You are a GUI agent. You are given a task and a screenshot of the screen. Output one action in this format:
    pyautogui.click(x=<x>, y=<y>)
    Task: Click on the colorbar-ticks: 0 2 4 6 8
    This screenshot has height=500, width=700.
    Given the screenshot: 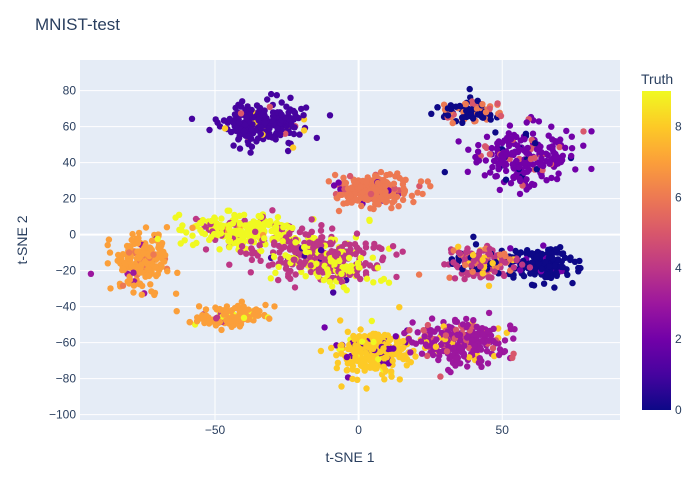 What is the action you would take?
    pyautogui.click(x=678, y=268)
    